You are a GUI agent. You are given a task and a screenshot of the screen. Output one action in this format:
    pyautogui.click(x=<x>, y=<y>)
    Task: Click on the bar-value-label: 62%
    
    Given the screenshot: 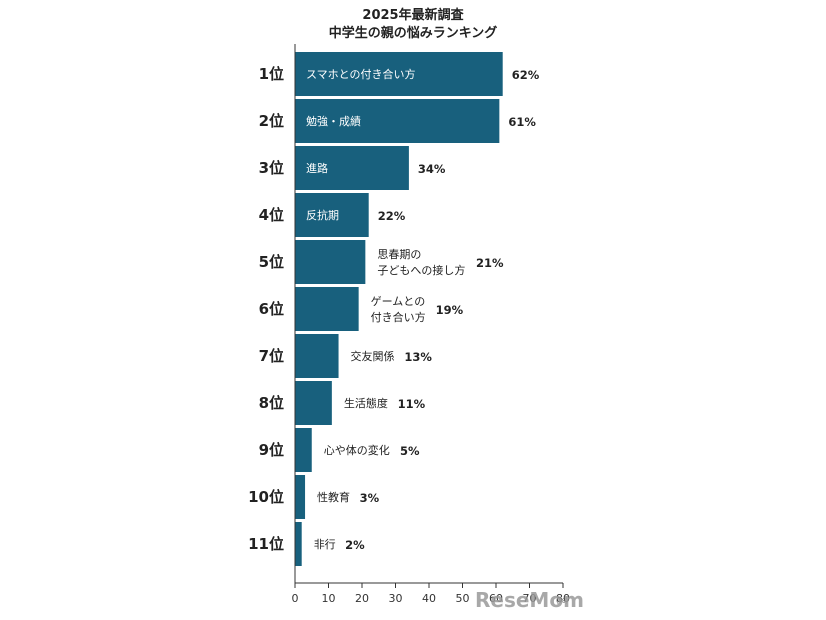 What is the action you would take?
    pyautogui.click(x=526, y=75)
    